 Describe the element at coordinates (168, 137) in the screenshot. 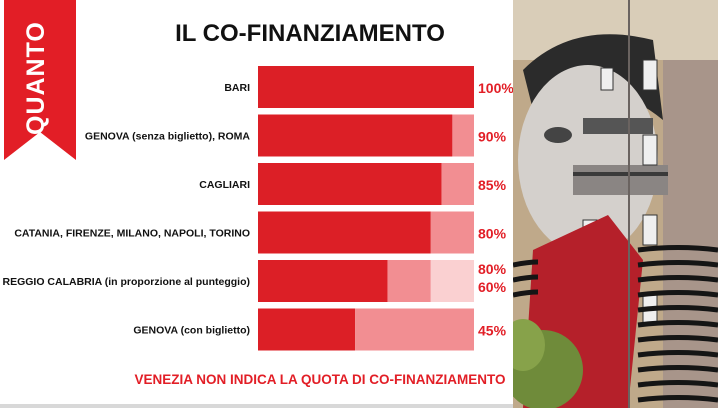

I see `category-label: GENOVA (senza biglietto), ROMA` at that location.